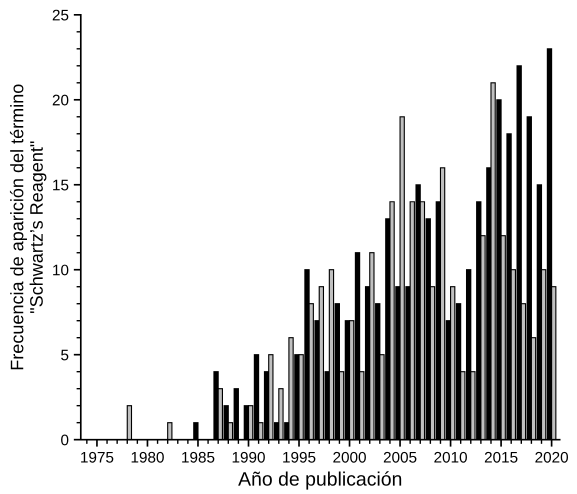 The width and height of the screenshot is (577, 494). Describe the element at coordinates (299, 457) in the screenshot. I see `x-tick-label: 1995` at that location.